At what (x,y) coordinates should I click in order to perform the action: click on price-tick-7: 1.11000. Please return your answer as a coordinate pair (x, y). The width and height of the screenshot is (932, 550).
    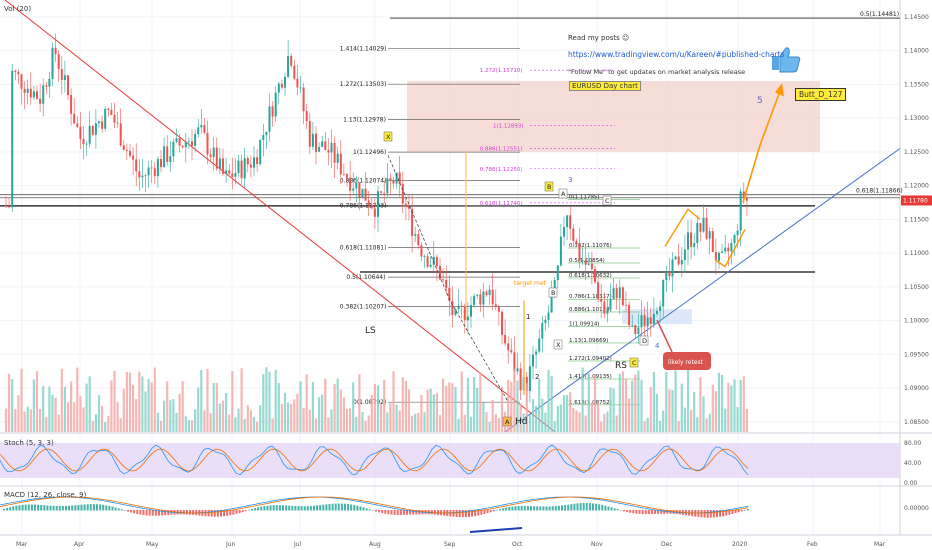
    Looking at the image, I should click on (916, 253).